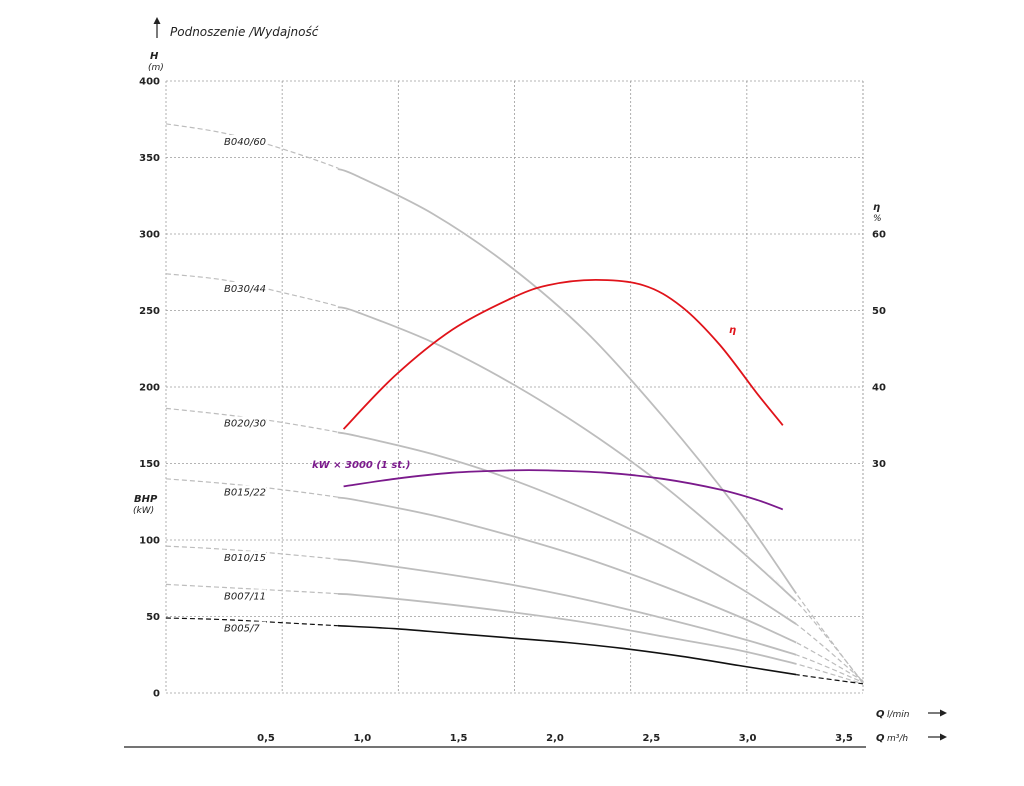 The image size is (1024, 786). I want to click on y-tick-label: 200, so click(149, 388).